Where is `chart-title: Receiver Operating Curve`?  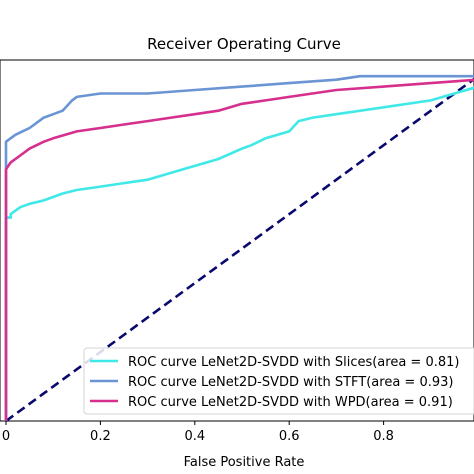
chart-title: Receiver Operating Curve is located at coordinates (244, 44).